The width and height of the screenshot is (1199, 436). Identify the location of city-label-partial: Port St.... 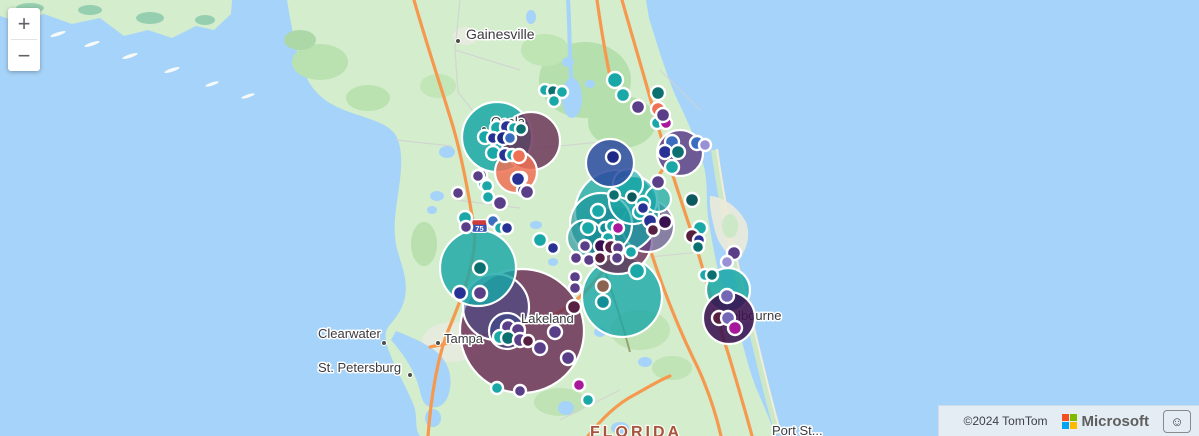
(797, 429).